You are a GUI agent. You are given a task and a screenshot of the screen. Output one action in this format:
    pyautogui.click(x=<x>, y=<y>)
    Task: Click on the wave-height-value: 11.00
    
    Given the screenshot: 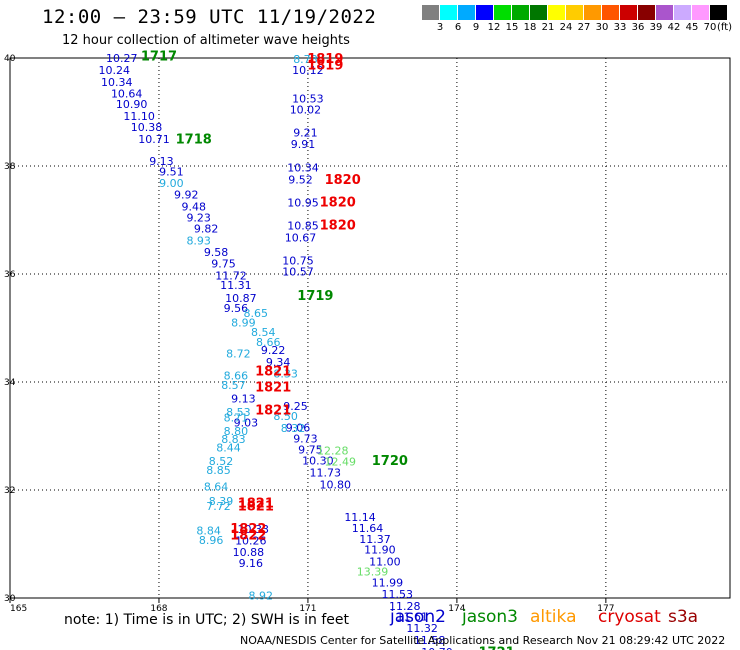 What is the action you would take?
    pyautogui.click(x=385, y=562)
    